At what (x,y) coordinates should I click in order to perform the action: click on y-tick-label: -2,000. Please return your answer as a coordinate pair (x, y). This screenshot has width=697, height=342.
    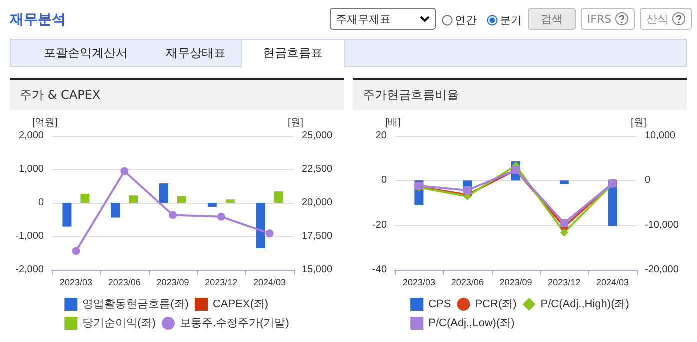
    Looking at the image, I should click on (30, 270).